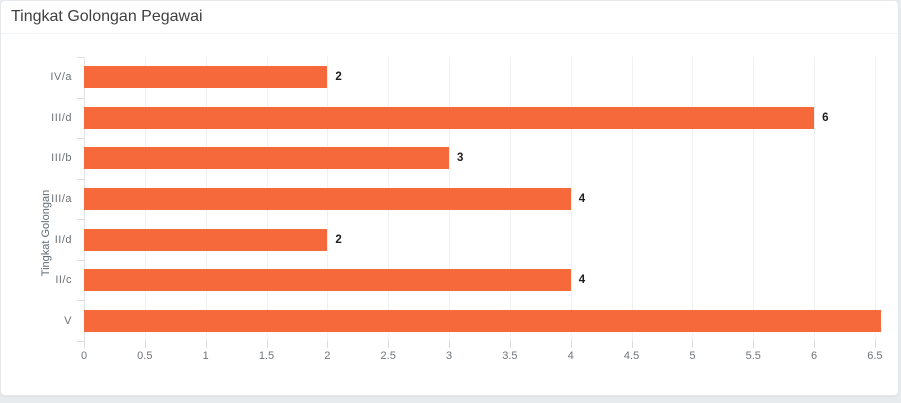  What do you see at coordinates (570, 356) in the screenshot?
I see `x-axis-tick-label: 4` at bounding box center [570, 356].